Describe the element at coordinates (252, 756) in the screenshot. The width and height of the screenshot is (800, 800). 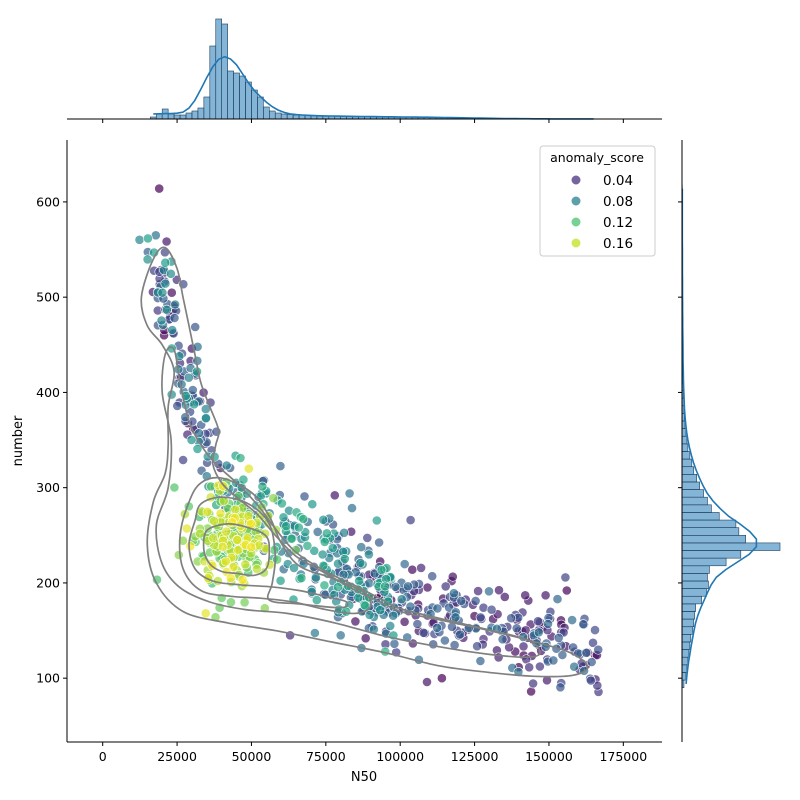
I see `x-tick-label: 50000` at that location.